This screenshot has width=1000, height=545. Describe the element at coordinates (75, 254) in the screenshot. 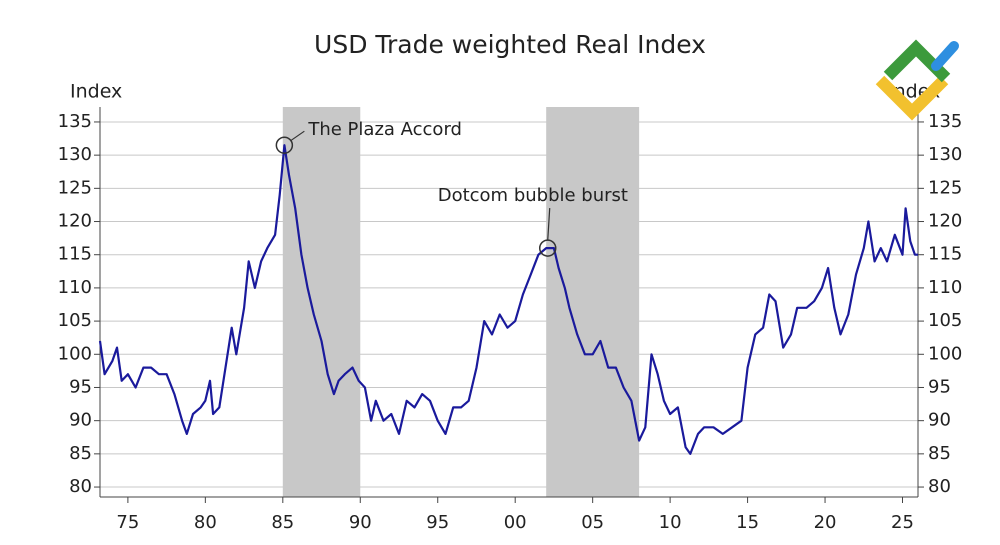

I see `y-tick-label: 115` at that location.